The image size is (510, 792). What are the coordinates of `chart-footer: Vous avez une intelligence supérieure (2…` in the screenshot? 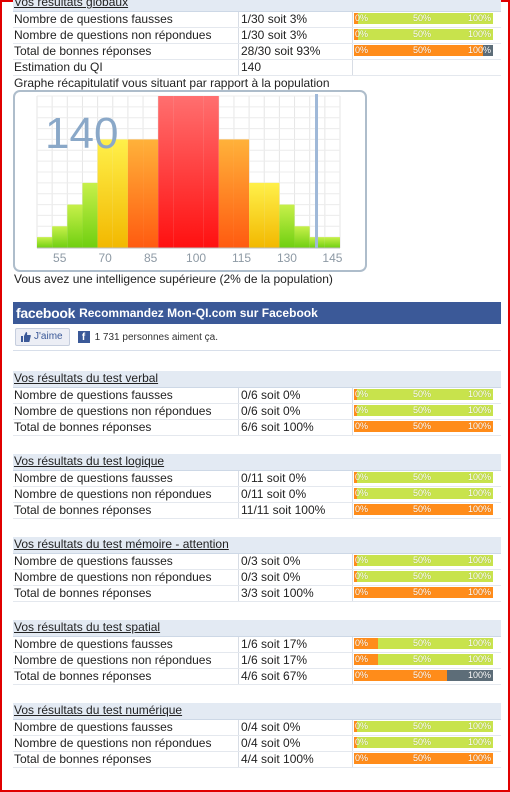 It's located at (173, 279).